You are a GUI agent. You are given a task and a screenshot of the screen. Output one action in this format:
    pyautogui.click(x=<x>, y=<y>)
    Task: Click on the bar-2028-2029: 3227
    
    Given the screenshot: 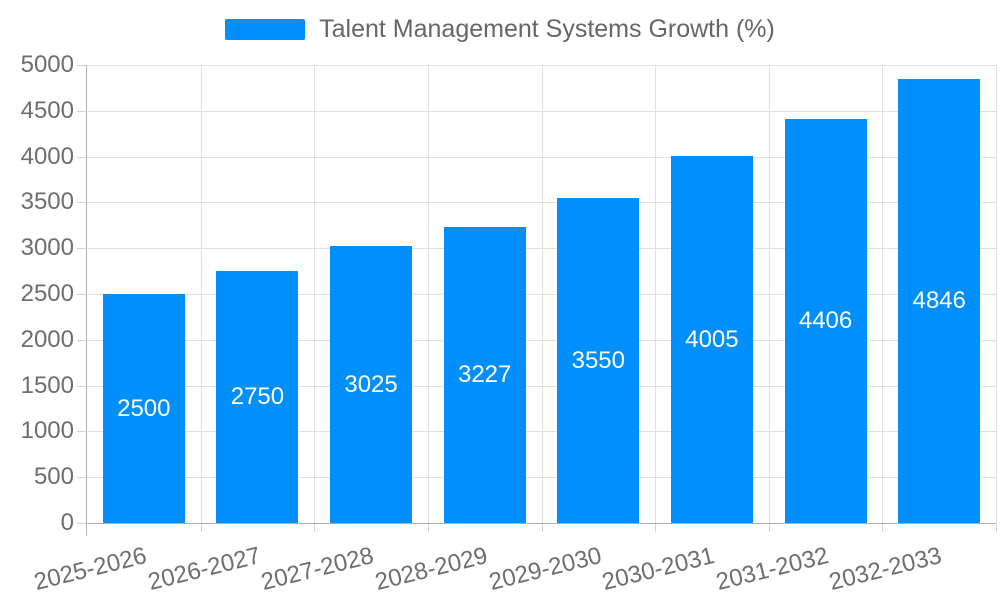 What is the action you would take?
    pyautogui.click(x=484, y=375)
    